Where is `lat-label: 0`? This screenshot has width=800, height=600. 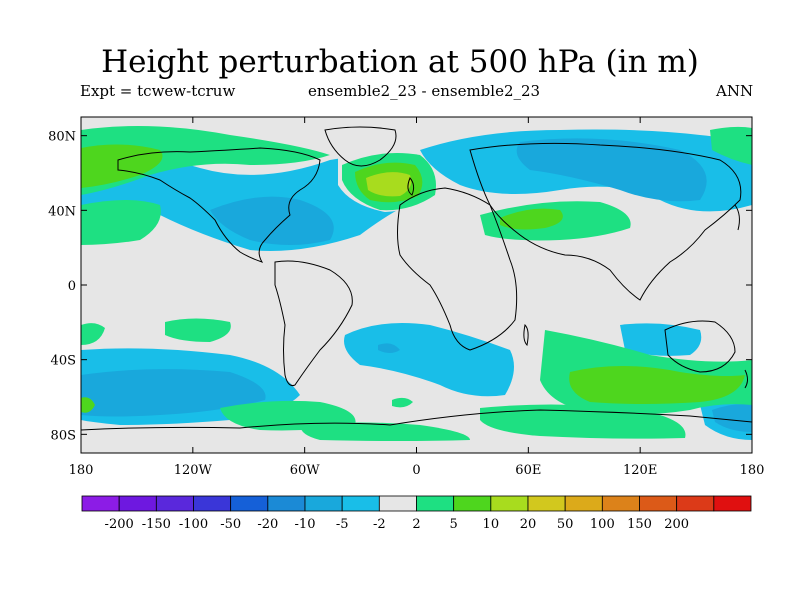
lat-label: 0 is located at coordinates (72, 286).